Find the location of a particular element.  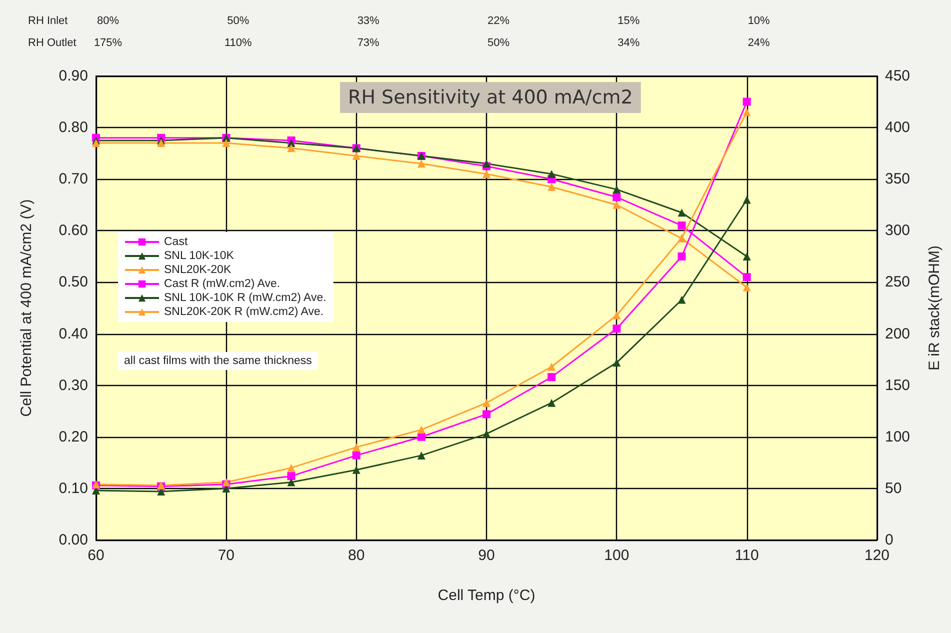

text: RH Sensitivity at 400 mA/cm2 is located at coordinates (490, 97).